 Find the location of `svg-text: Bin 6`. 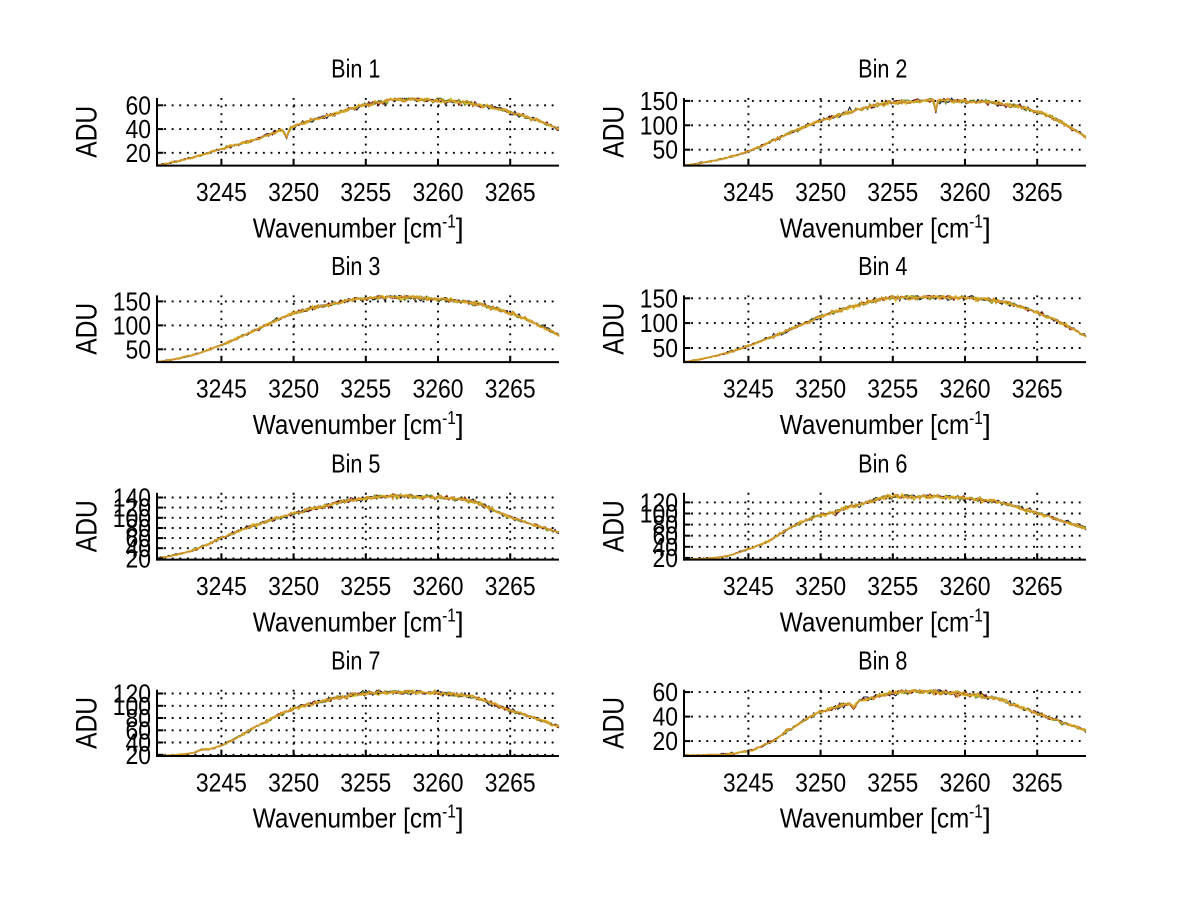

svg-text: Bin 6 is located at coordinates (882, 464).